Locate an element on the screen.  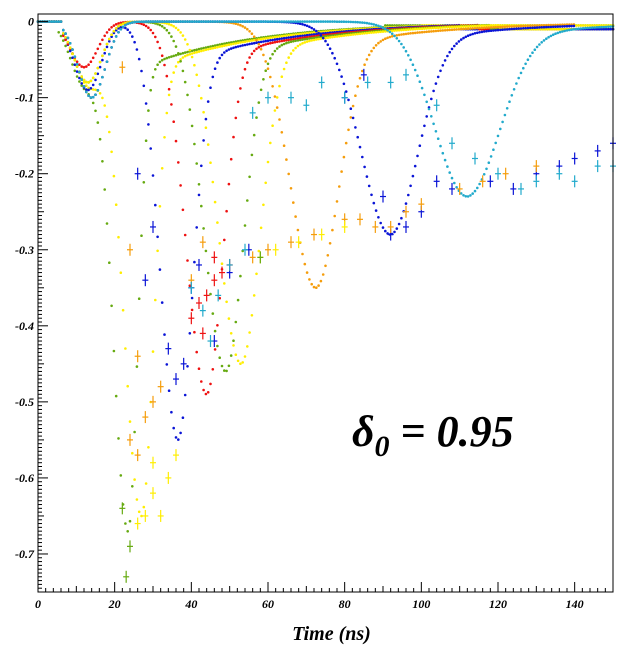
delta-annotation: δ0 = 0.95 is located at coordinates (433, 435).